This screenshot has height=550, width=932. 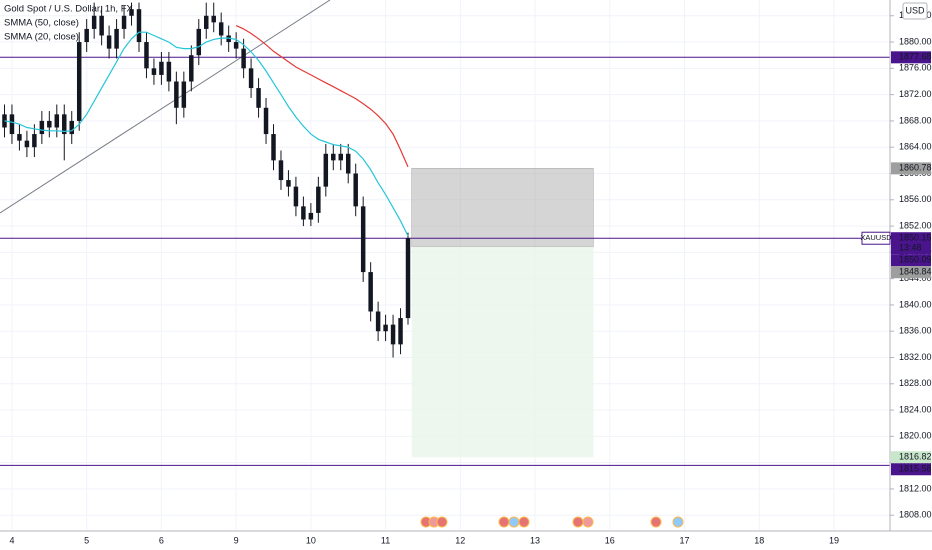 I want to click on x-tick-label: 10, so click(x=311, y=540).